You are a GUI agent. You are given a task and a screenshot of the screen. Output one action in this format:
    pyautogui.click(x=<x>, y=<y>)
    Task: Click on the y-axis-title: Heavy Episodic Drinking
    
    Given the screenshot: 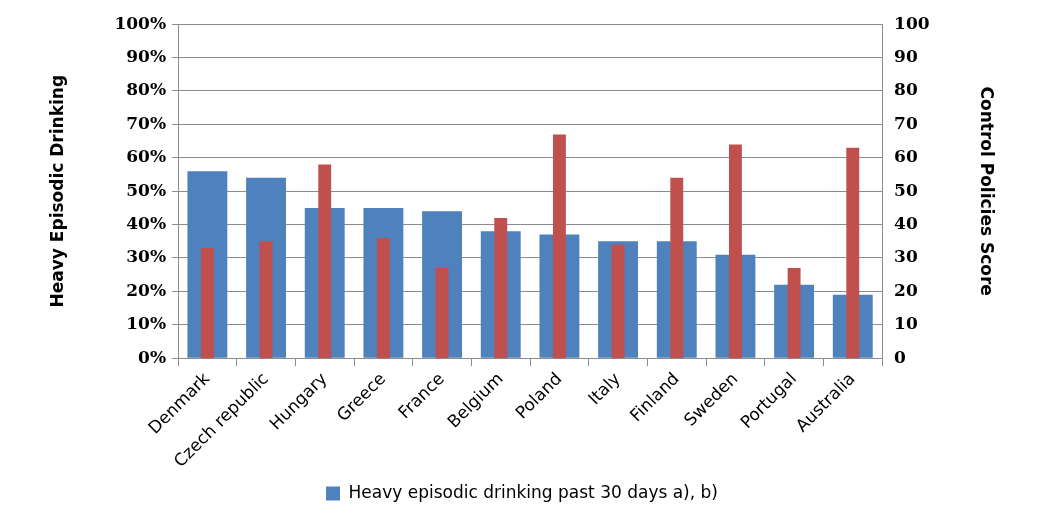 What is the action you would take?
    pyautogui.click(x=56, y=191)
    